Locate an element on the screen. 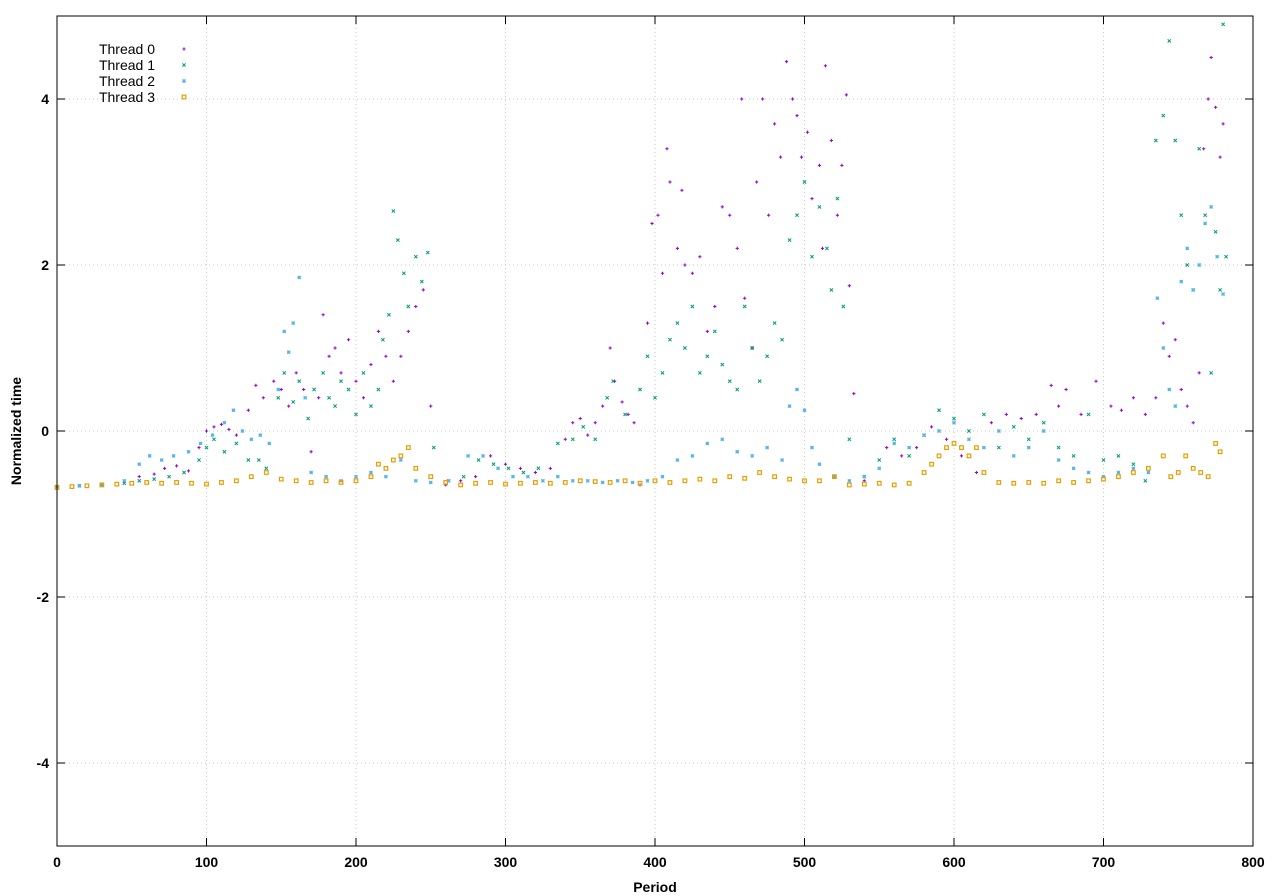 The width and height of the screenshot is (1280, 896). x-tick-label: 200 is located at coordinates (356, 862).